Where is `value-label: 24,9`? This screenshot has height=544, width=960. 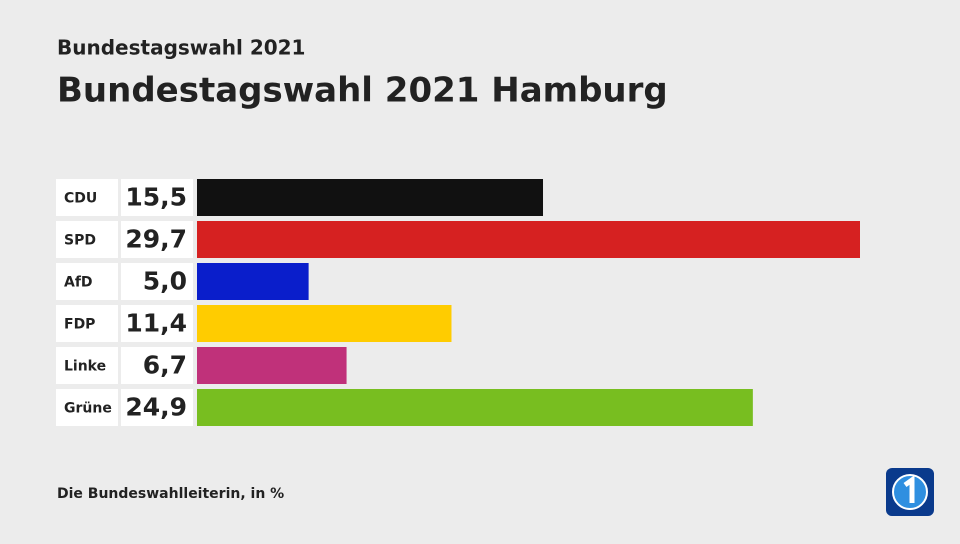 value-label: 24,9 is located at coordinates (156, 407).